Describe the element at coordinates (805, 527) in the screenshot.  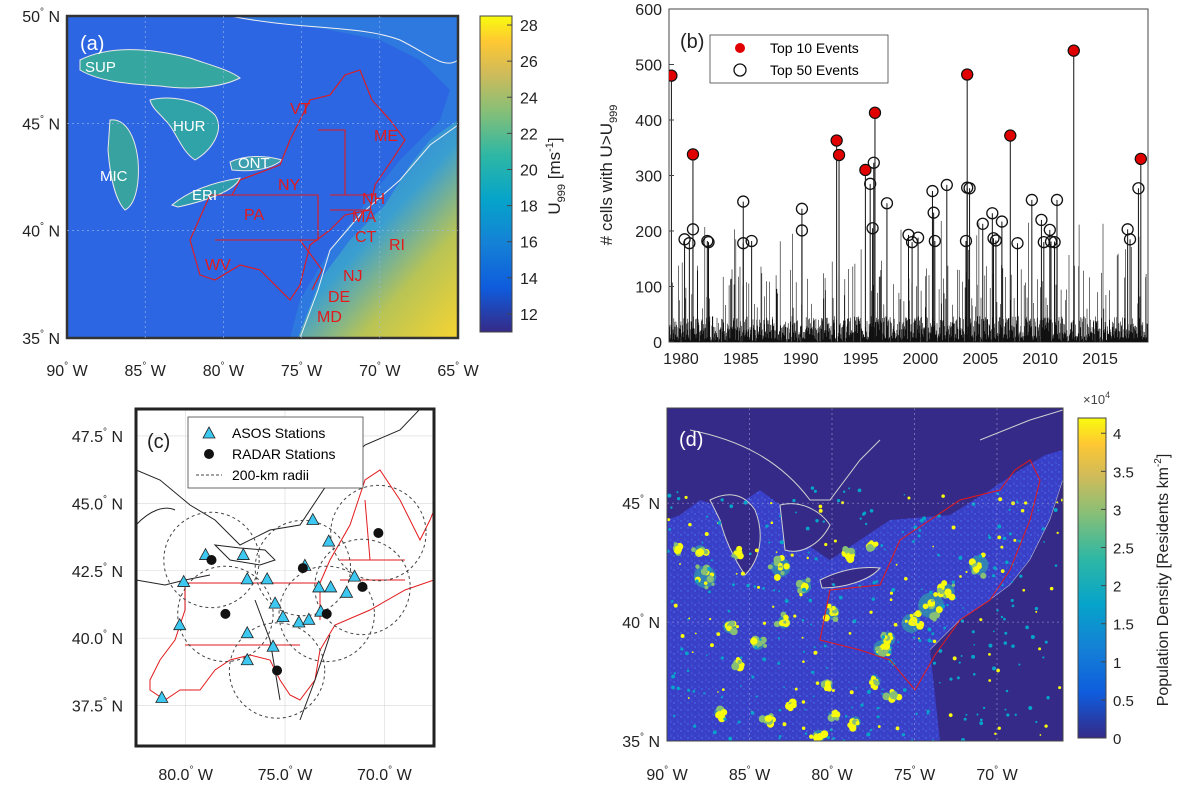
I see `panel-d-lake-huron` at that location.